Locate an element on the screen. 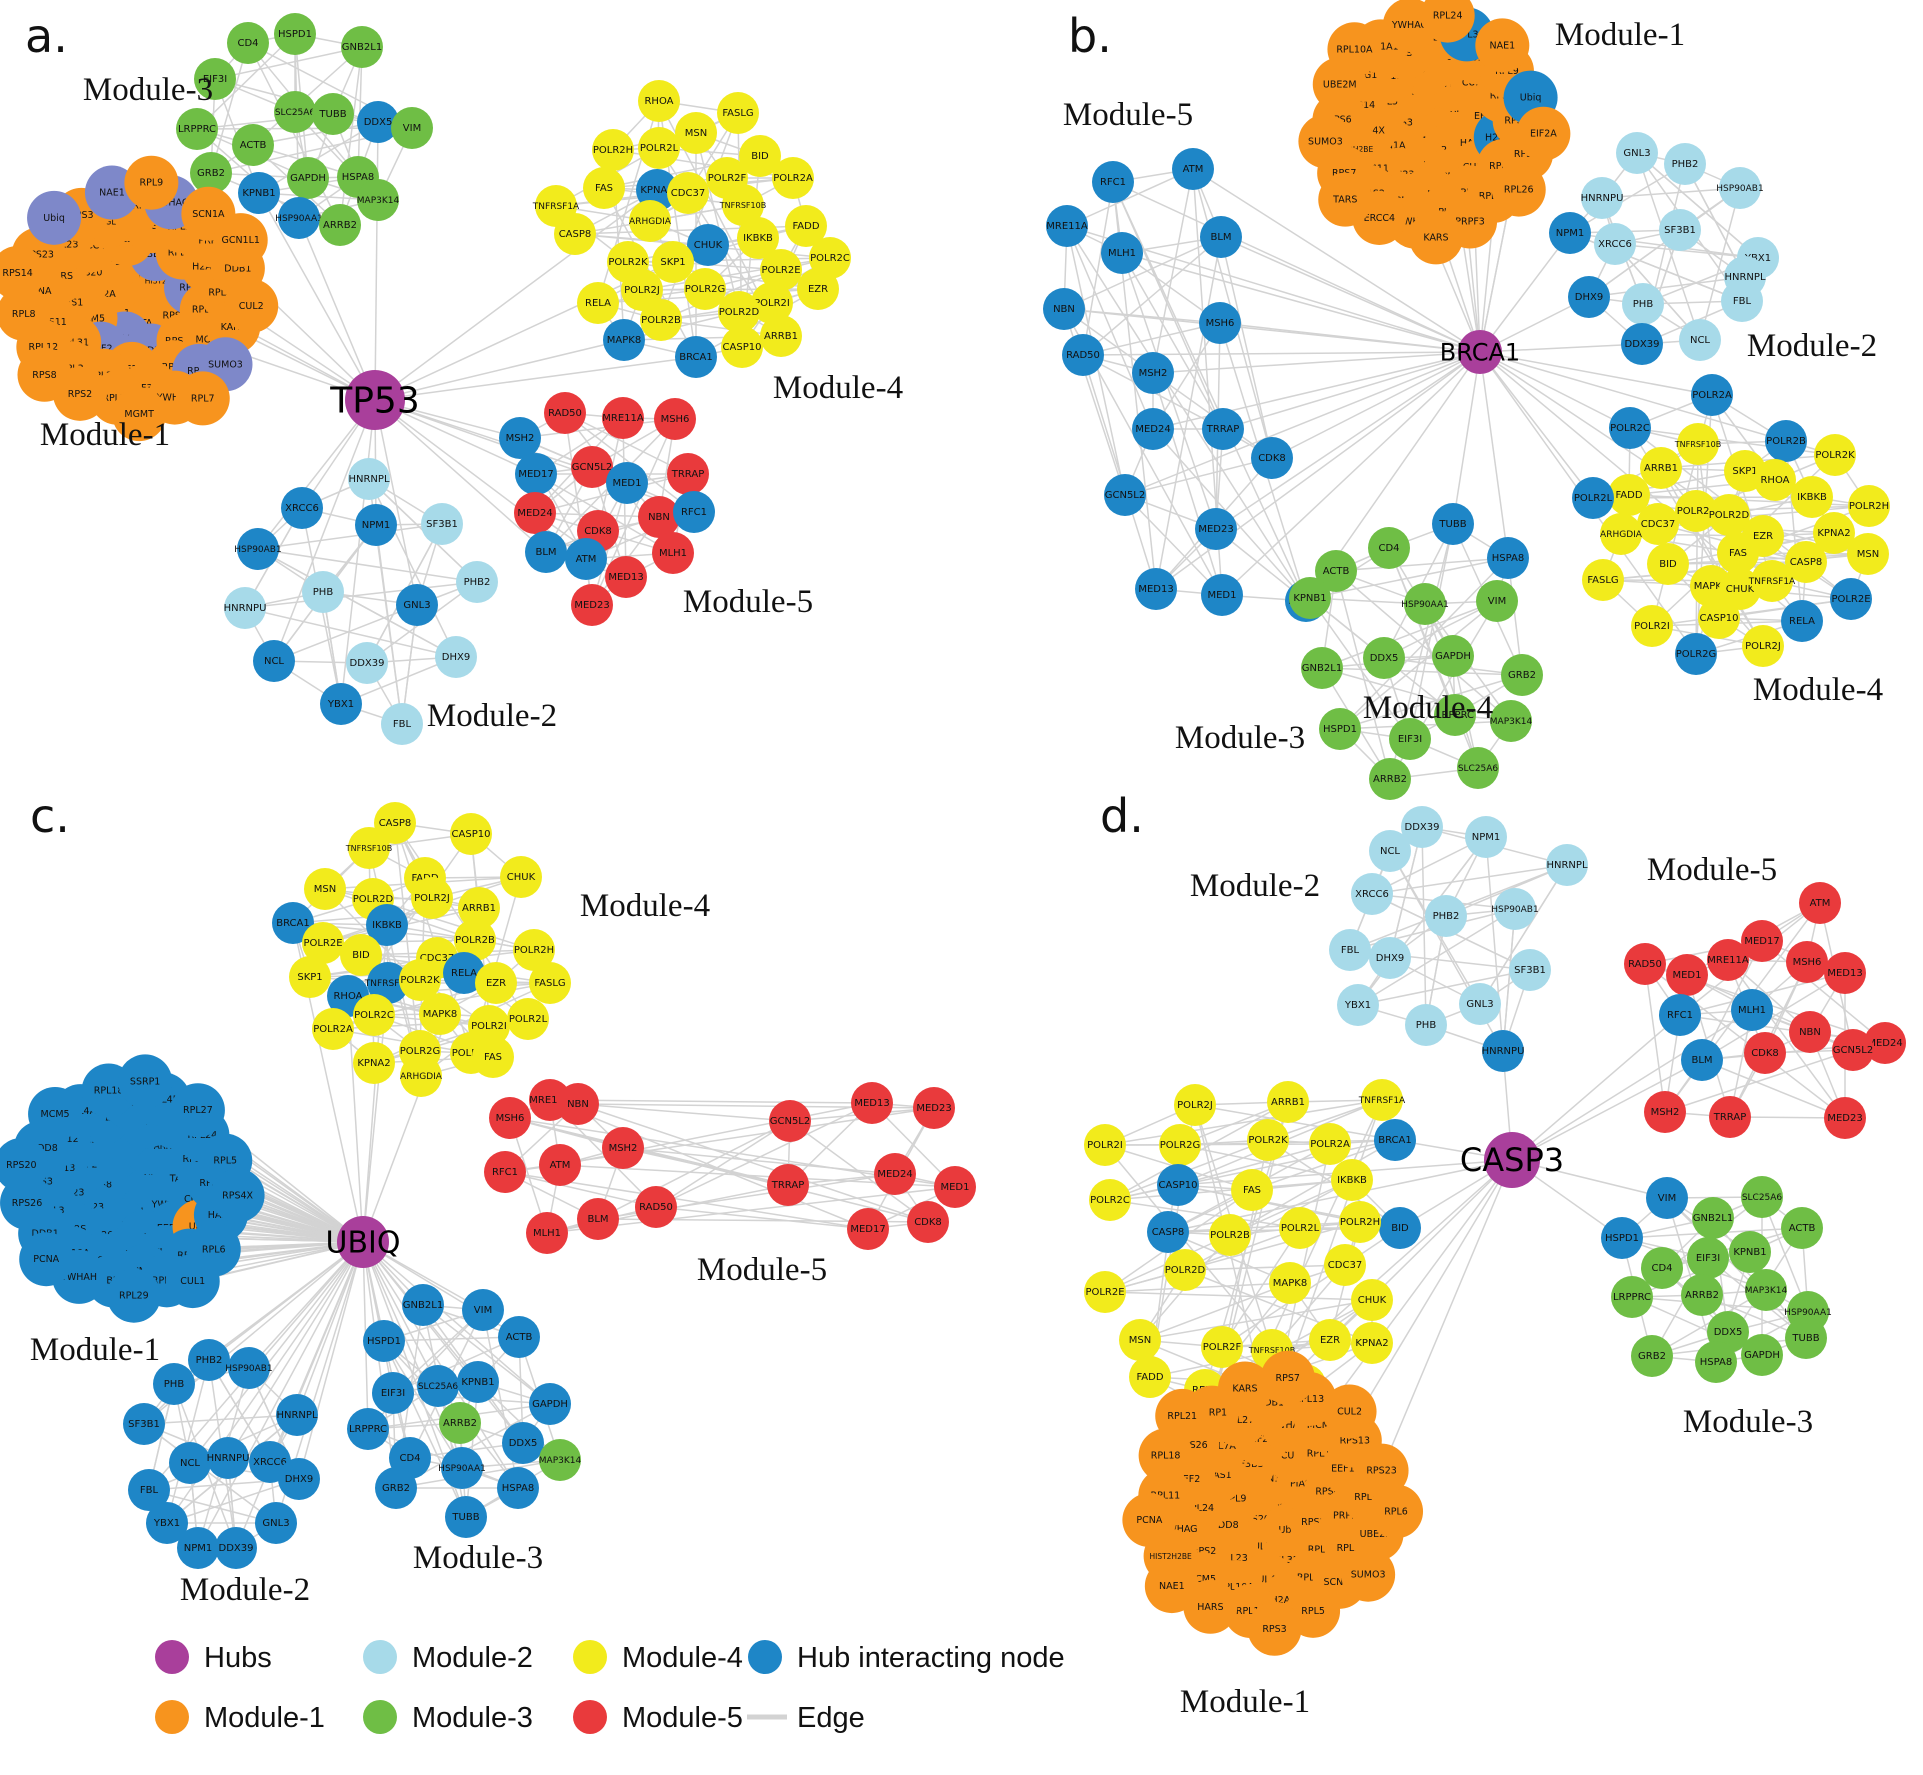 The width and height of the screenshot is (1923, 1775). node-PHB: PHB is located at coordinates (1426, 1025).